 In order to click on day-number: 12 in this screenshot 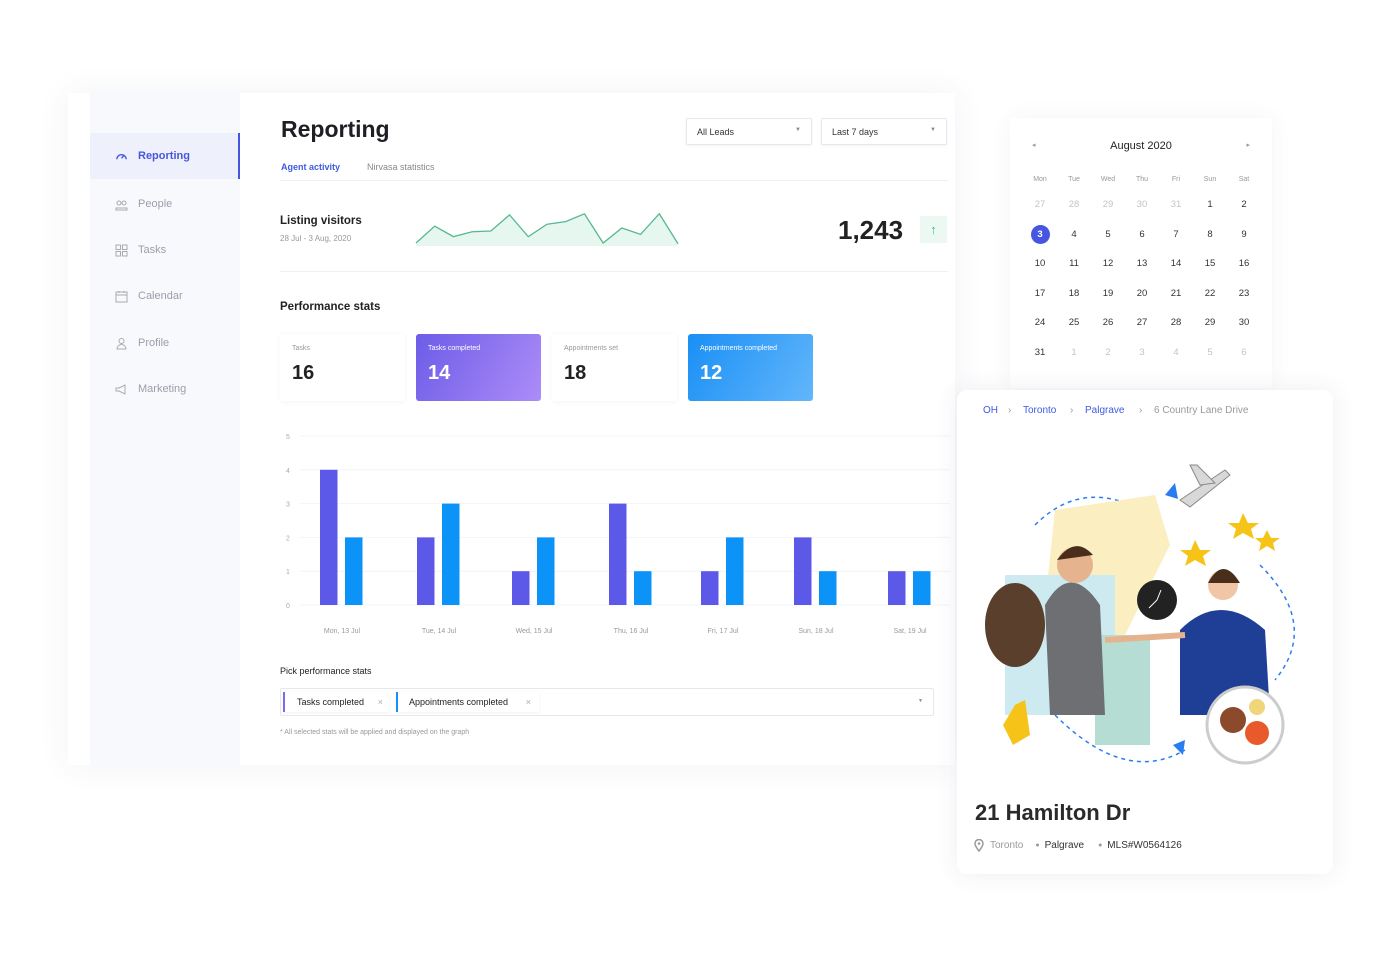, I will do `click(1108, 264)`.